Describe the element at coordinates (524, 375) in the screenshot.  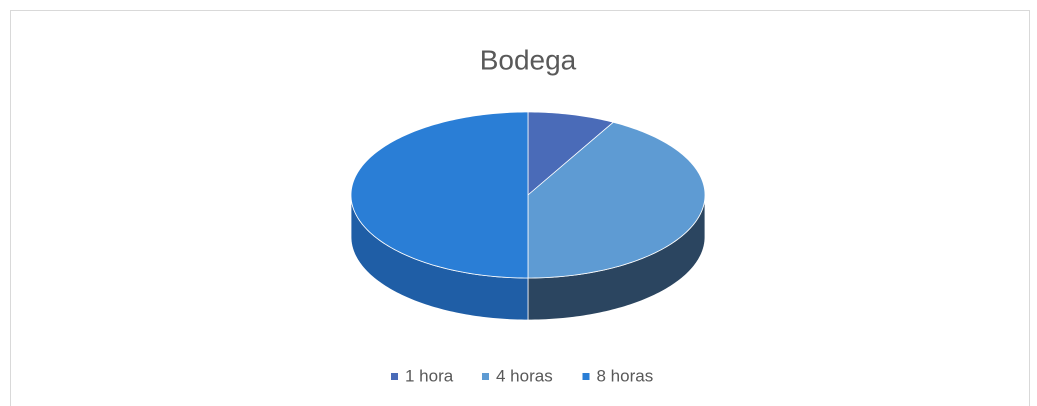
I see `legend-label: 4 horas` at that location.